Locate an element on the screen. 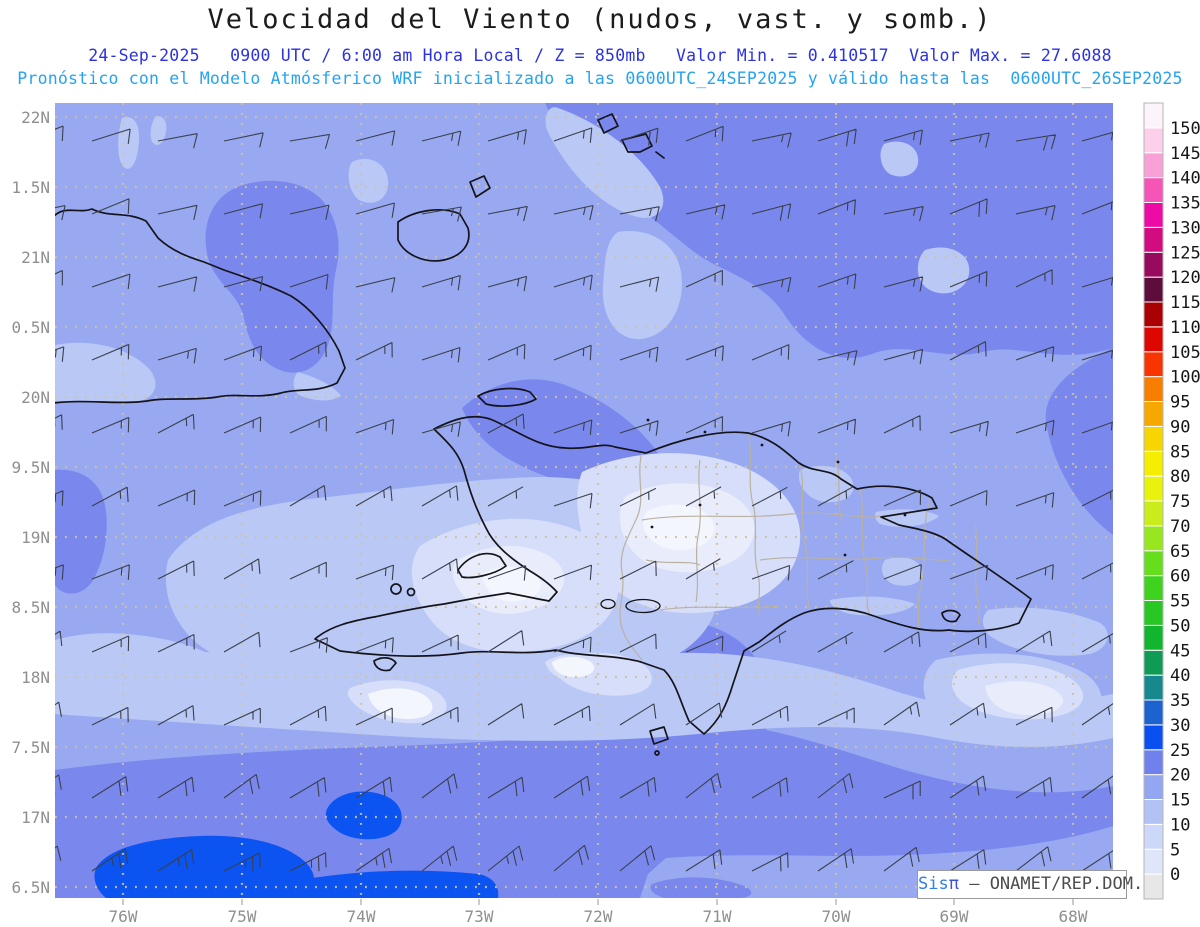  legend-tick-label: 70 is located at coordinates (1180, 527).